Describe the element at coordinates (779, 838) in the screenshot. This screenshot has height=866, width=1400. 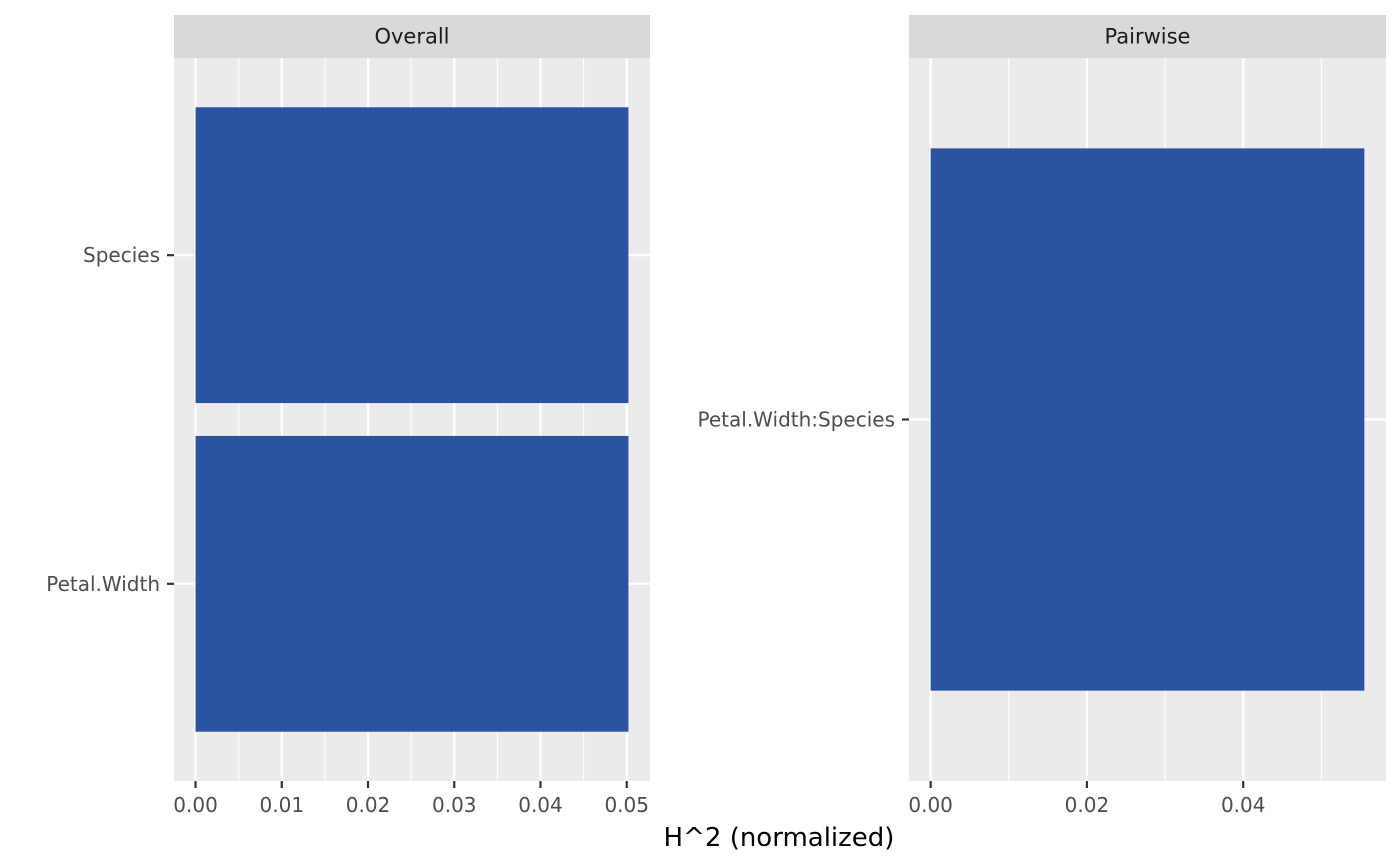
I see `x-axis-title: H^2 (normalized)` at that location.